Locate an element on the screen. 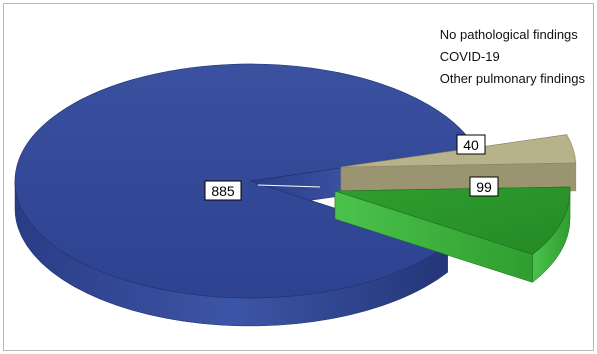  data-label-leader-line is located at coordinates (289, 186).